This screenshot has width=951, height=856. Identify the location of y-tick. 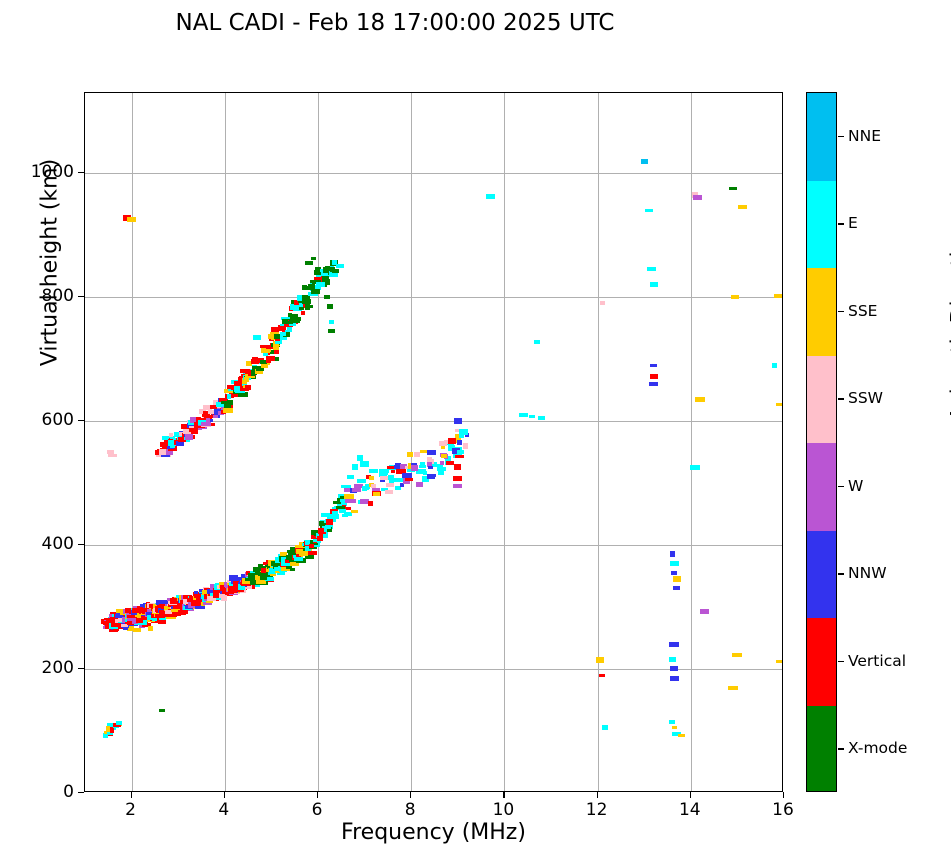
(81, 793).